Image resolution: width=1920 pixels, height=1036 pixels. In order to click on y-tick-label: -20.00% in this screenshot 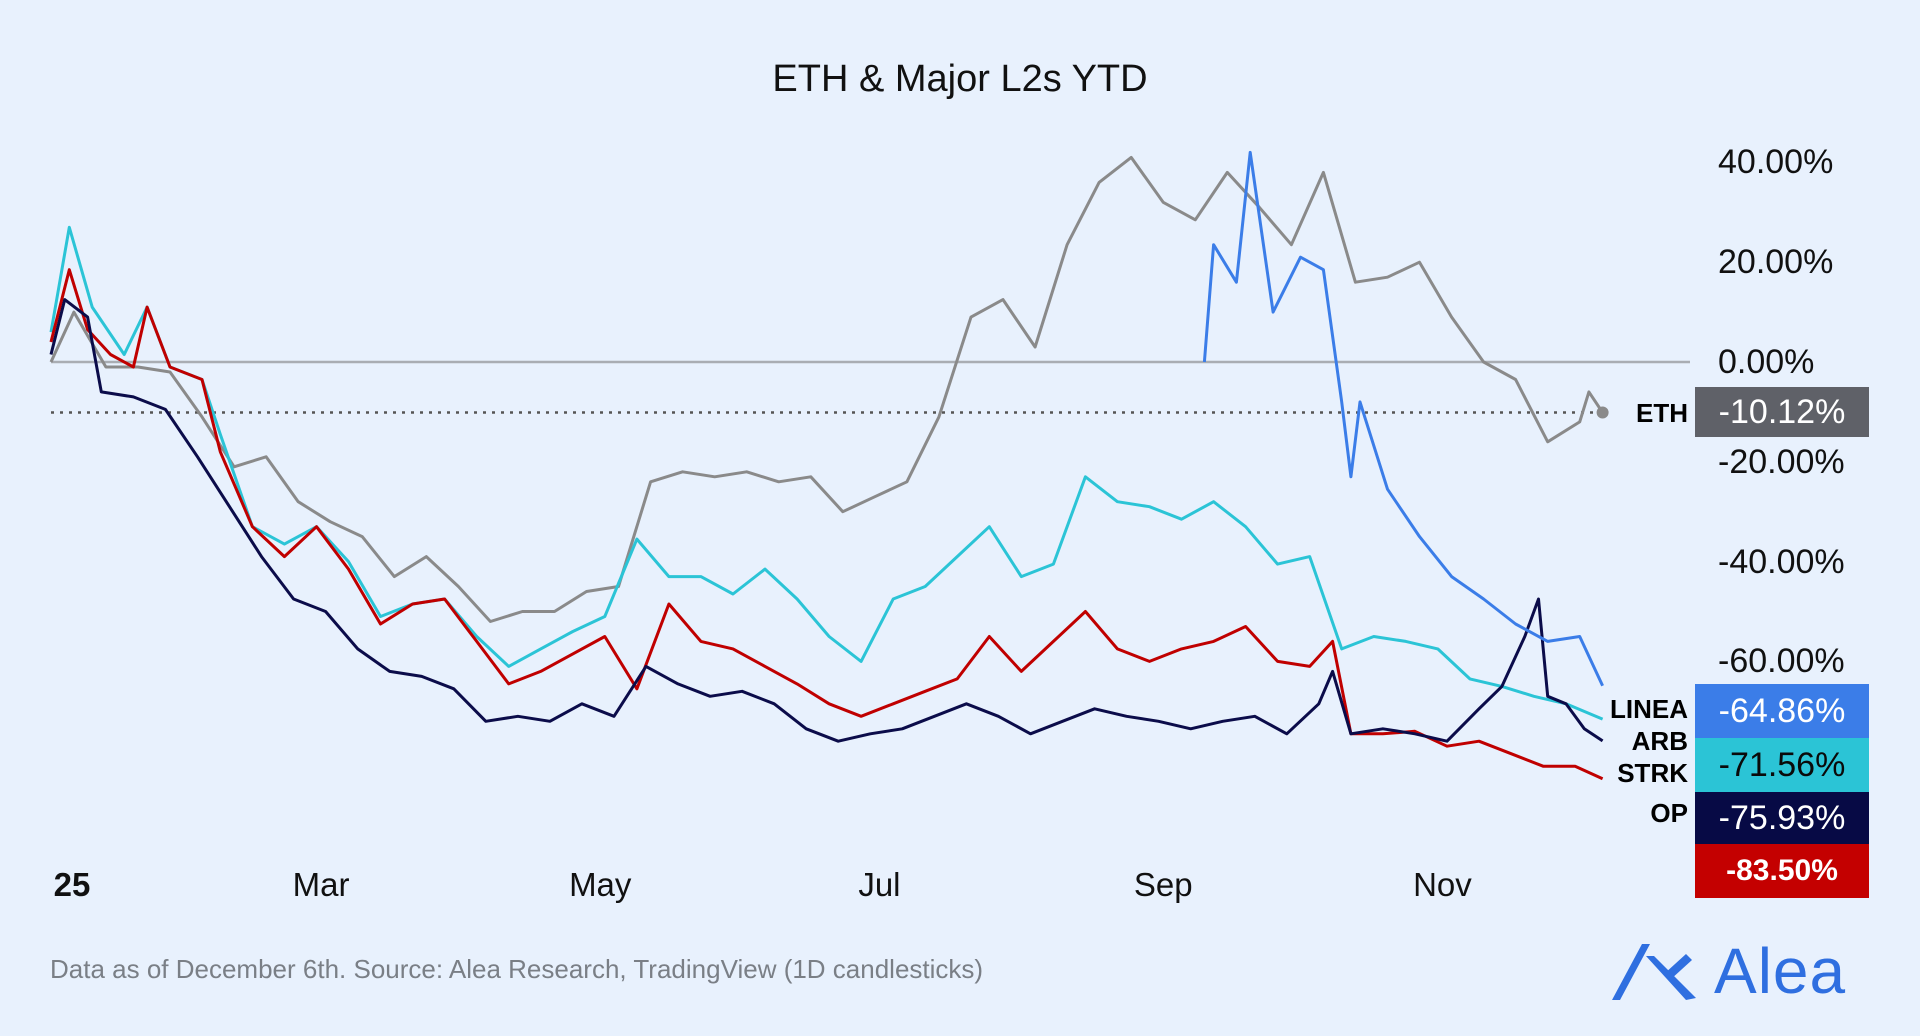, I will do `click(1781, 461)`.